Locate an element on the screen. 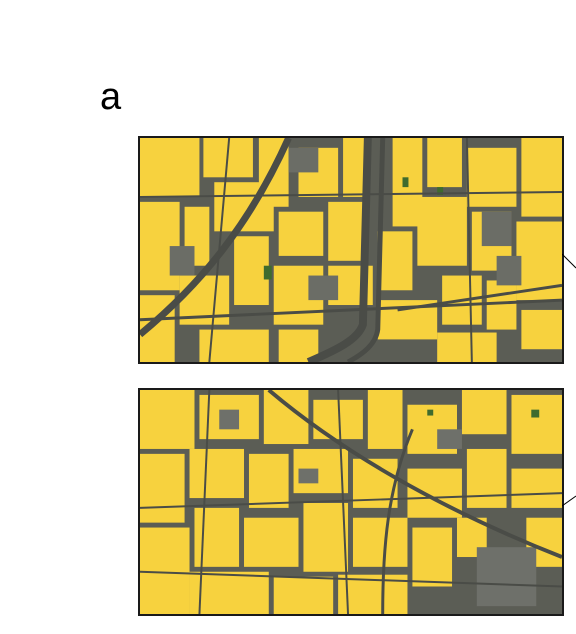 The height and width of the screenshot is (634, 576). panel-label: a is located at coordinates (111, 97).